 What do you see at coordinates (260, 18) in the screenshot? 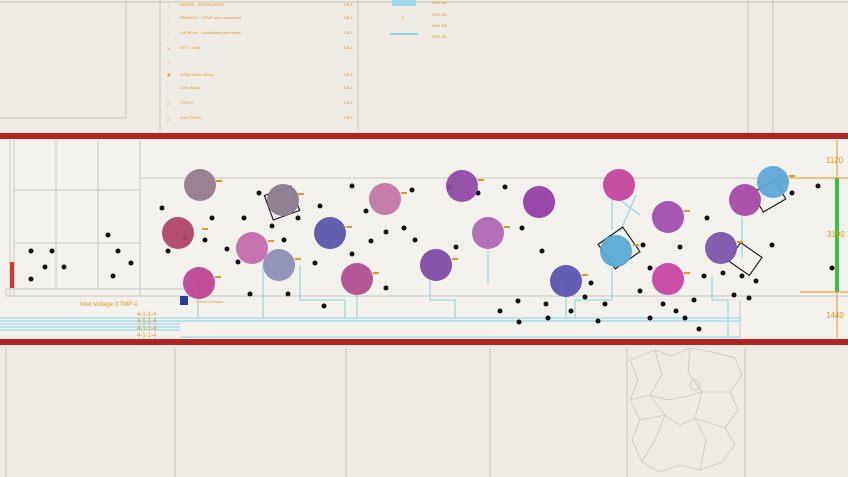
I see `legend-entry: ♁ PRIMARY - TEMP auto connected SB-1` at bounding box center [260, 18].